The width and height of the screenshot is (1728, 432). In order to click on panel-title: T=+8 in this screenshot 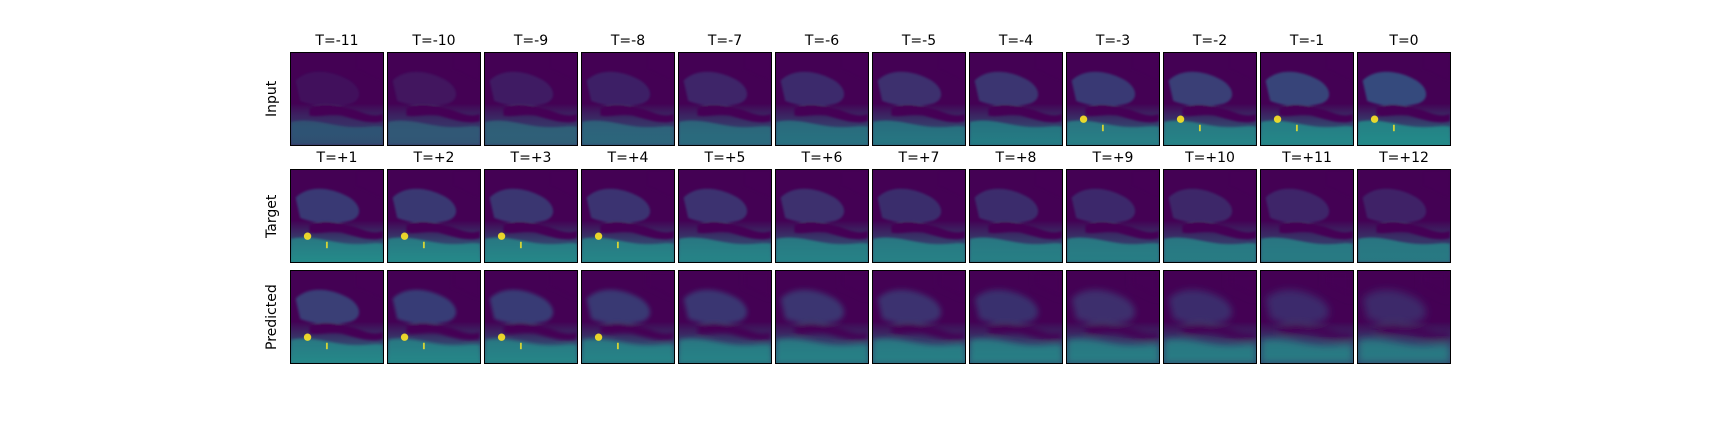, I will do `click(1016, 158)`.